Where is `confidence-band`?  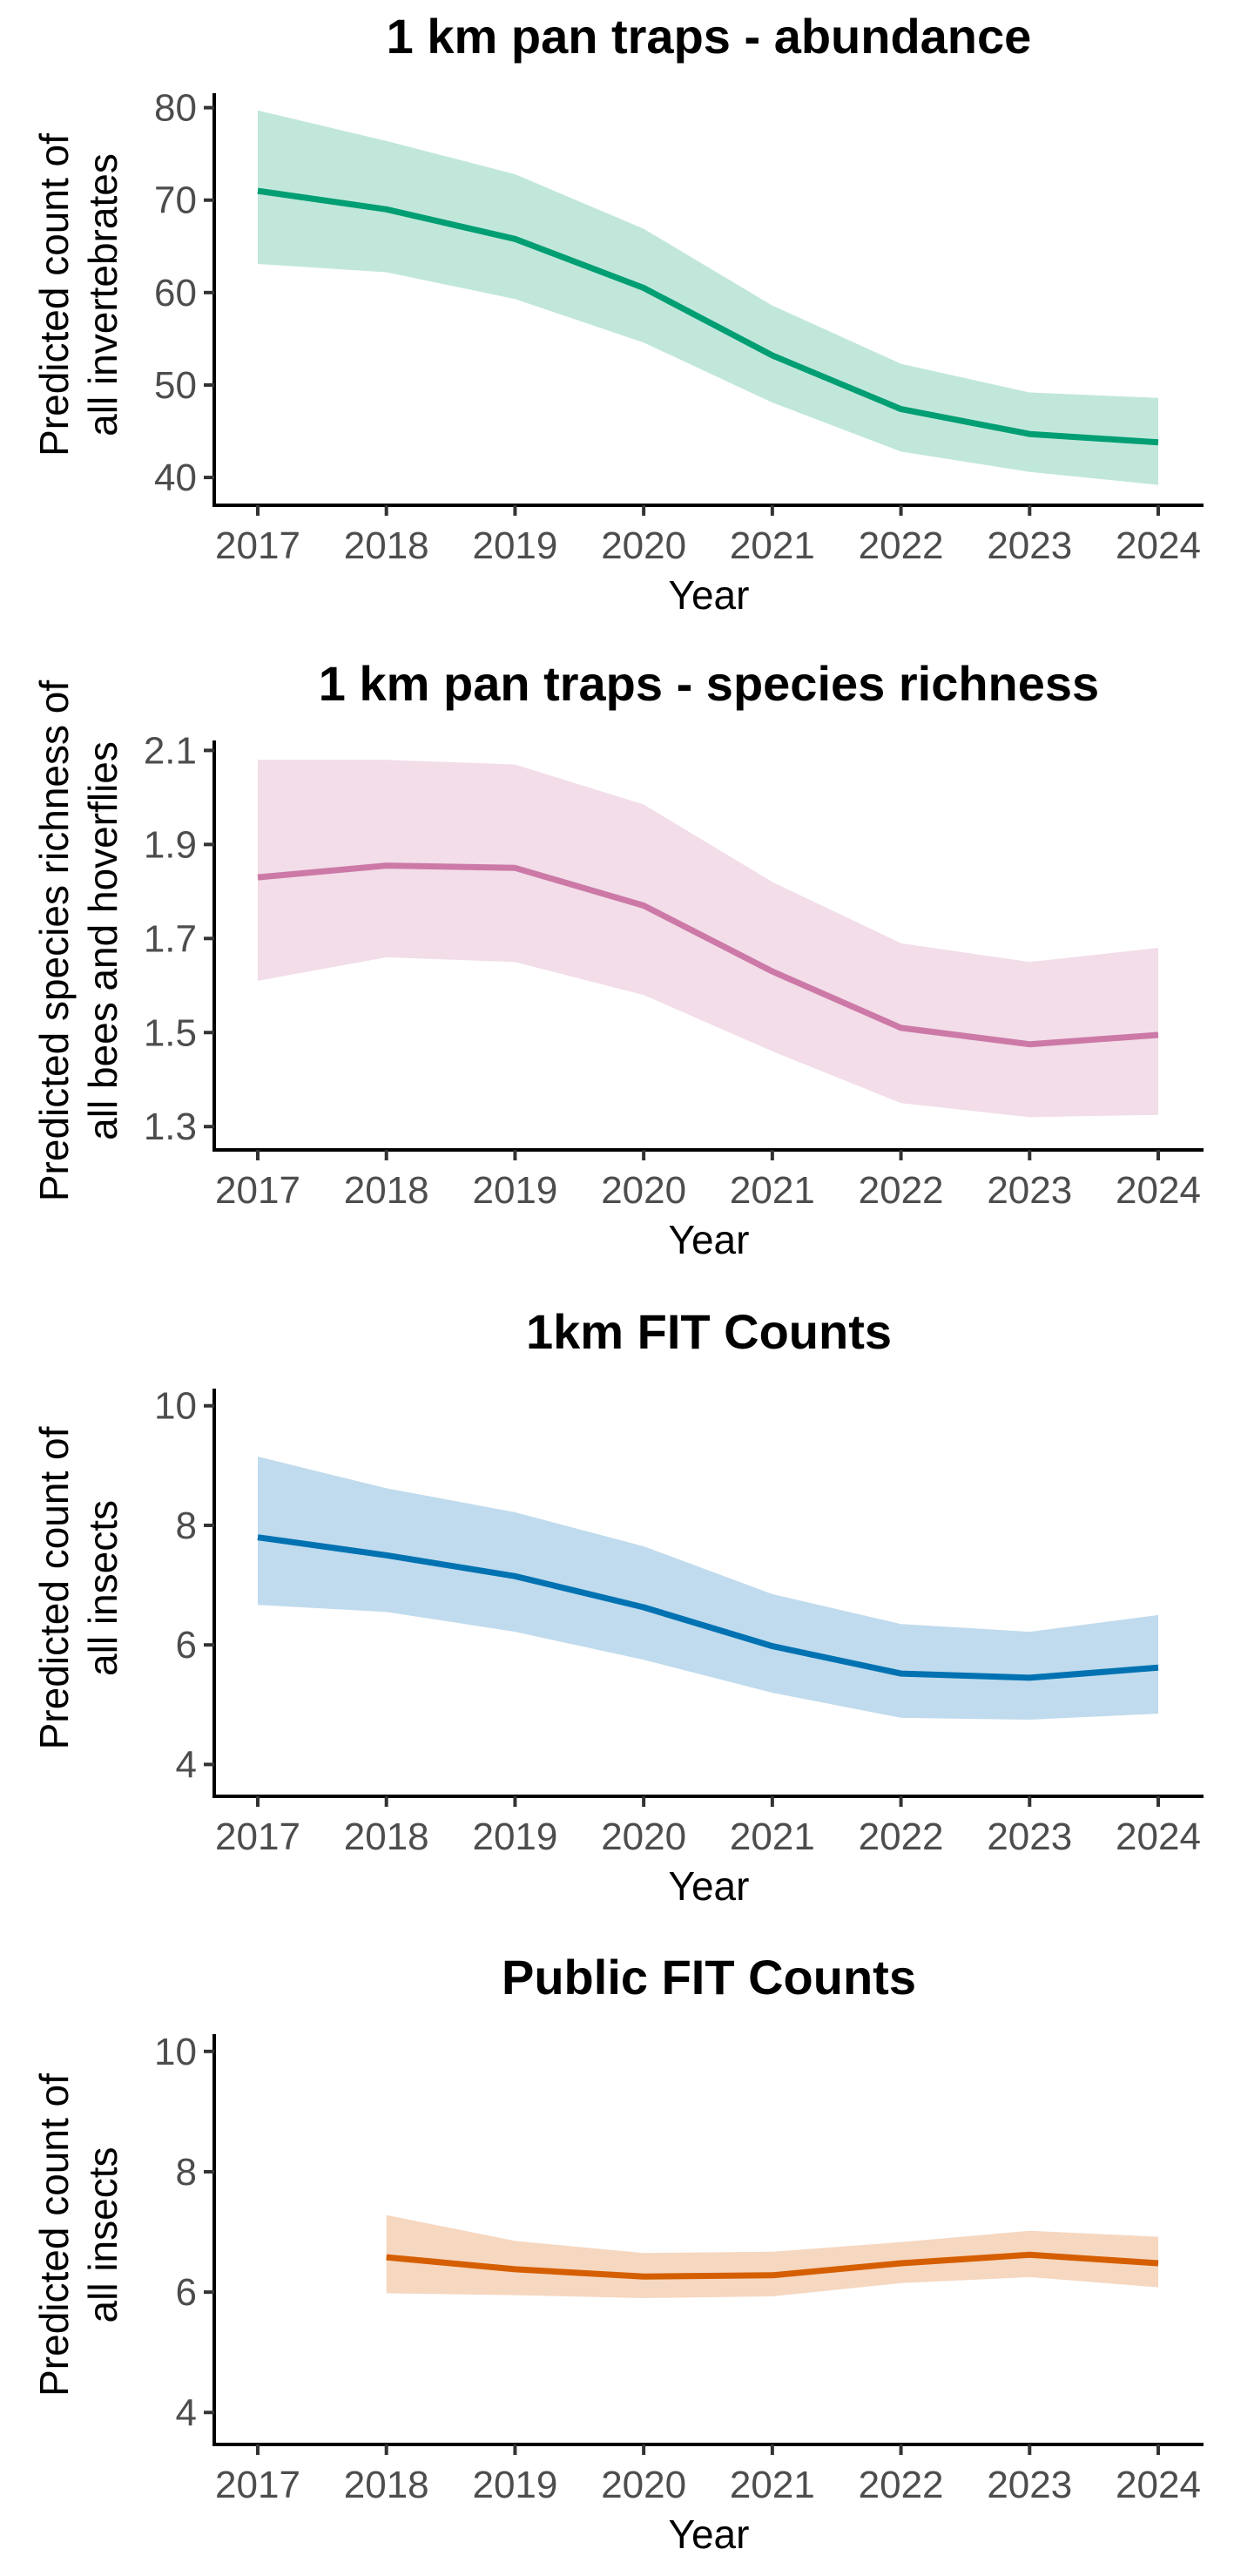 confidence-band is located at coordinates (708, 298).